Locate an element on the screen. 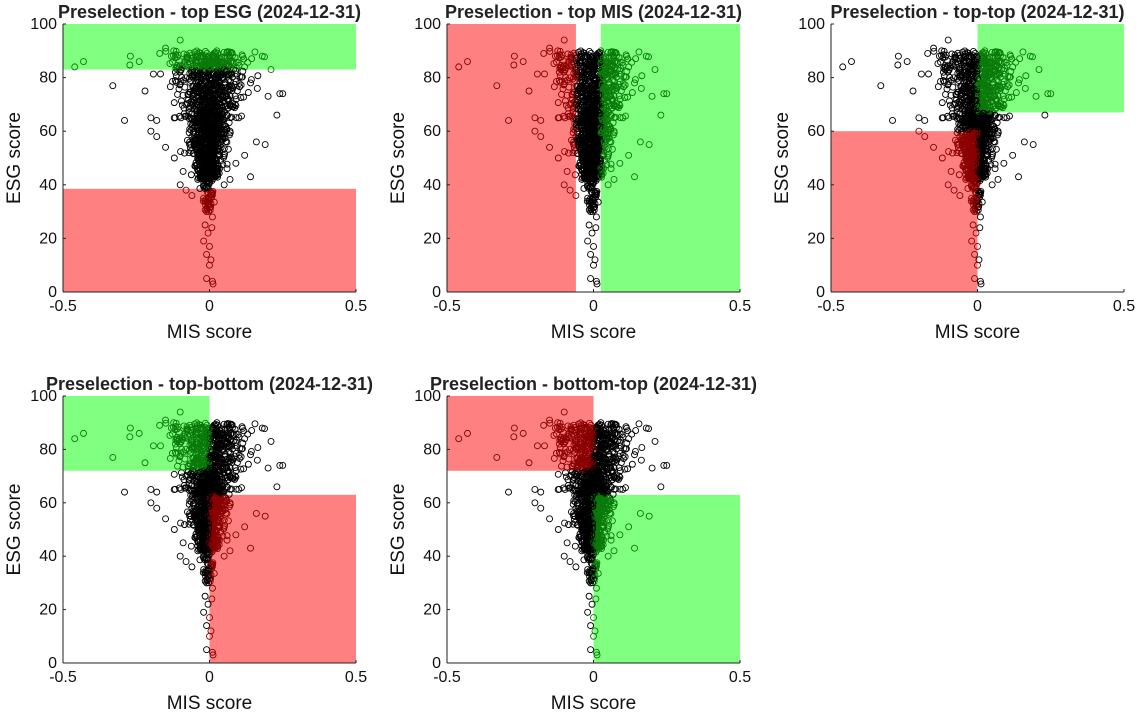  y-tick-label: 40 is located at coordinates (816, 185).